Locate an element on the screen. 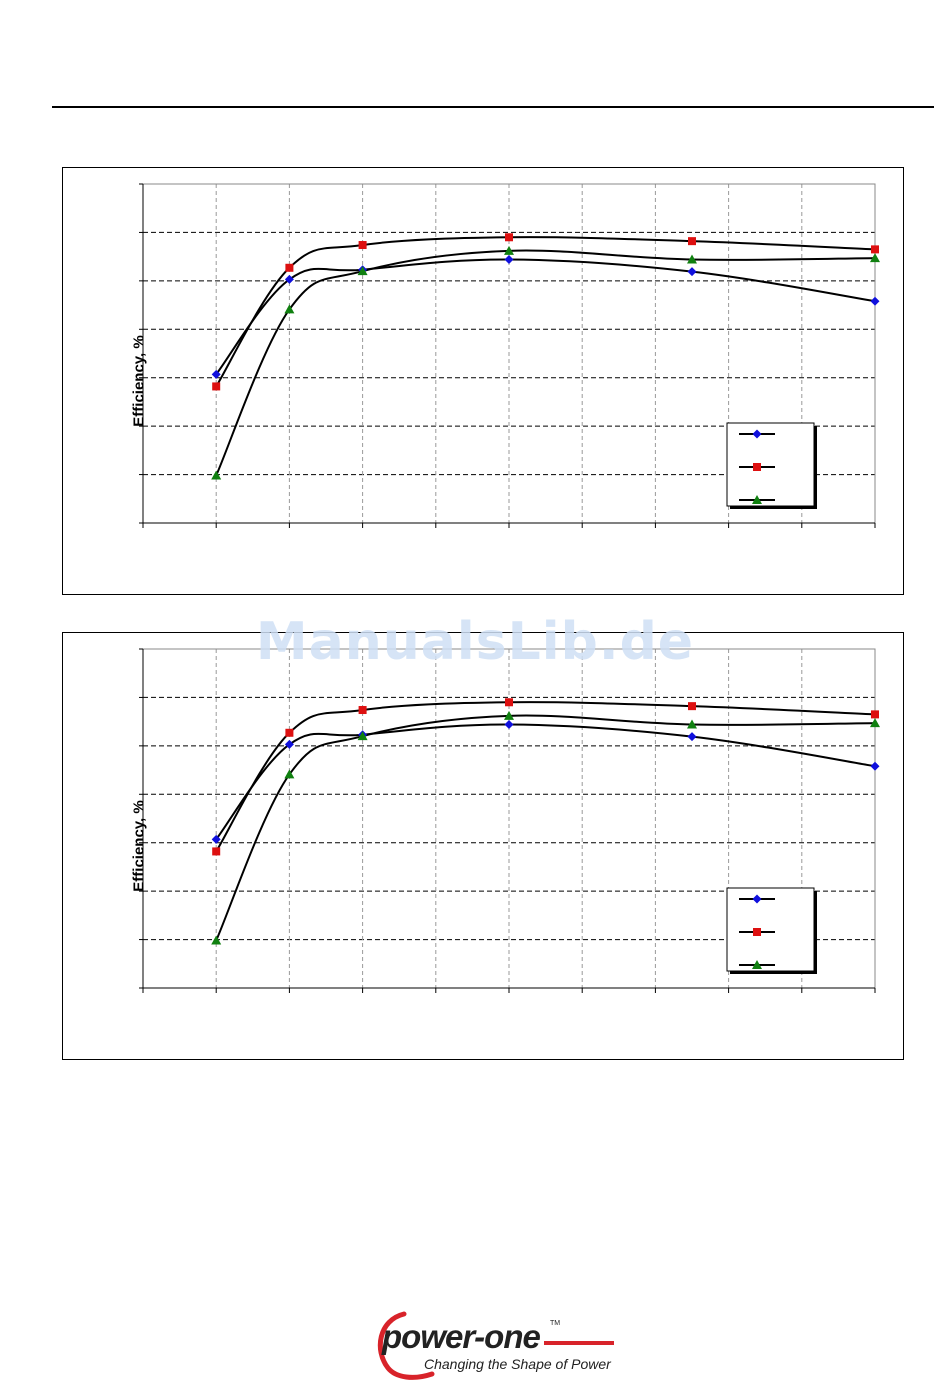 This screenshot has width=950, height=1388. power-one-logo: power-one TM Changing the Shape of Power is located at coordinates (499, 1343).